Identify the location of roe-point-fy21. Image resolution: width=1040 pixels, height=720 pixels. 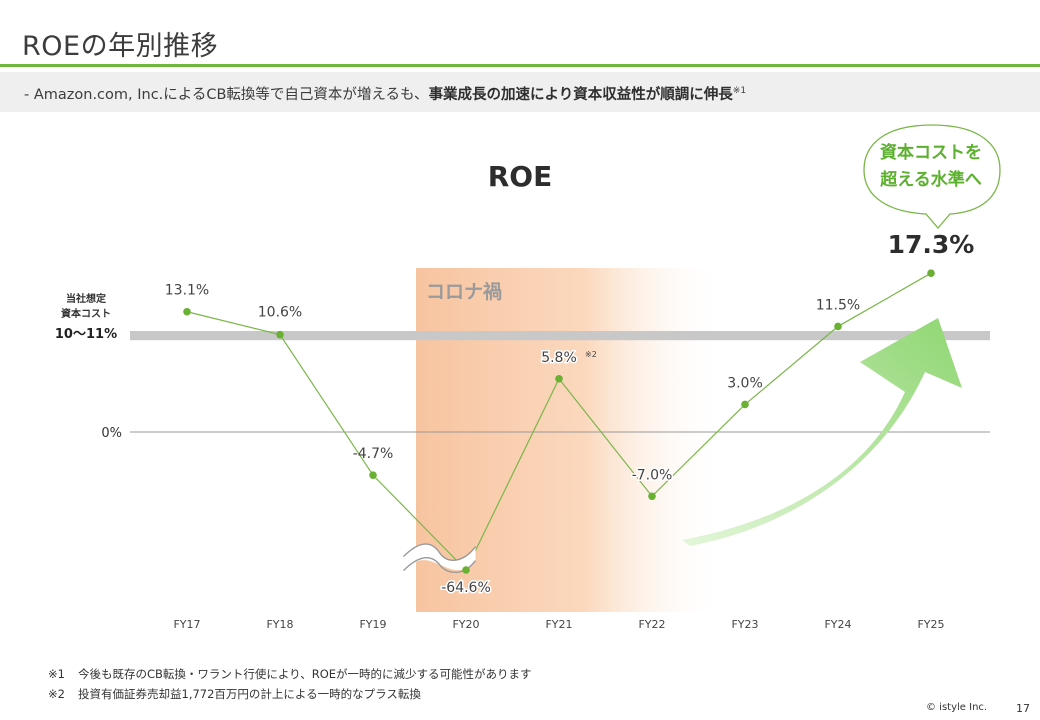
(559, 378).